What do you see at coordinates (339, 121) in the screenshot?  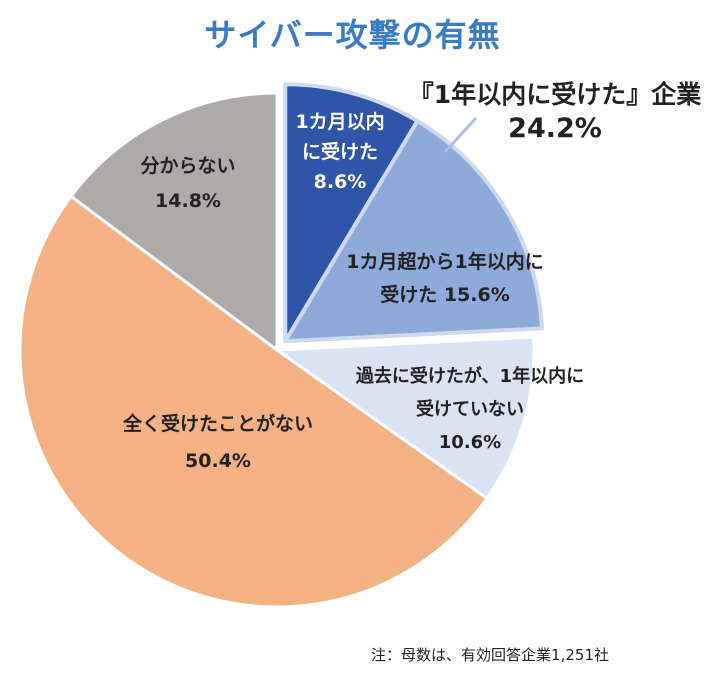 I see `slice-label-line: 1カ月以内` at bounding box center [339, 121].